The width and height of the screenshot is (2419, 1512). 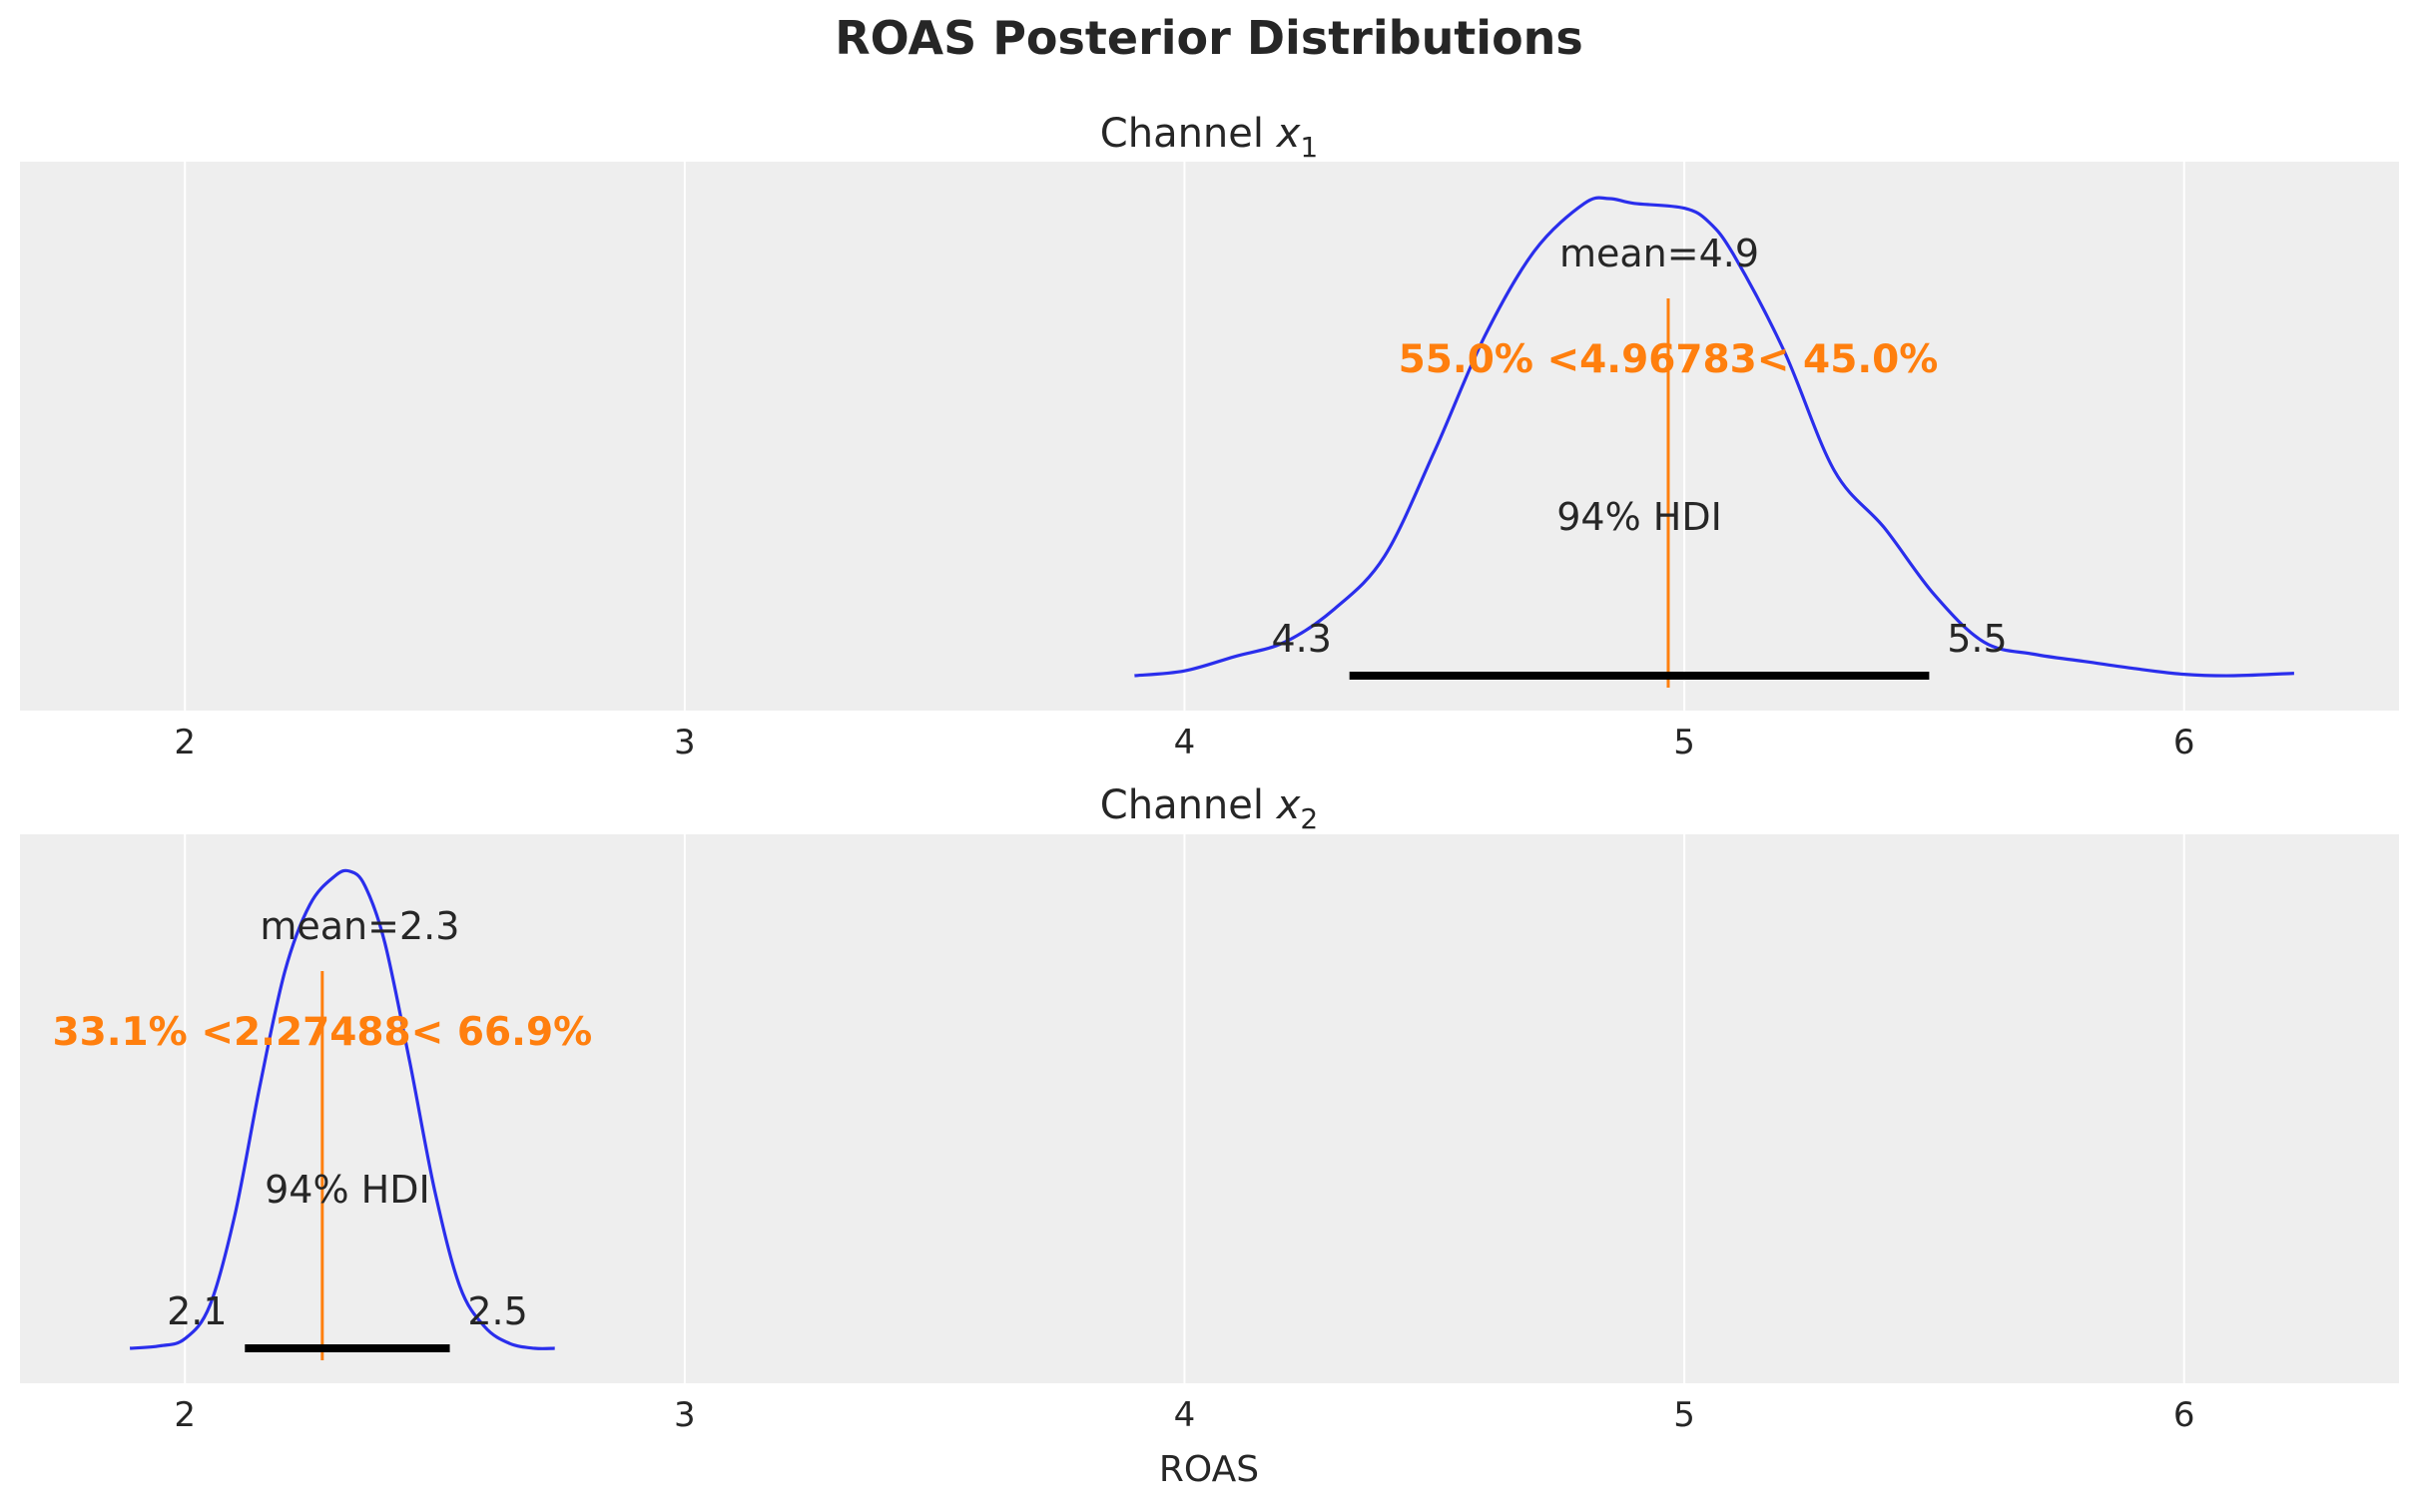 I want to click on hdi-high-label: 5.5, so click(x=1977, y=639).